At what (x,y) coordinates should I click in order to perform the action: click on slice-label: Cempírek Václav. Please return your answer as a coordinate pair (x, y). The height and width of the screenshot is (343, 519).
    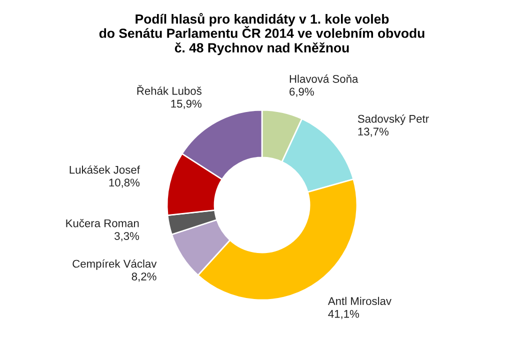
    Looking at the image, I should click on (114, 264).